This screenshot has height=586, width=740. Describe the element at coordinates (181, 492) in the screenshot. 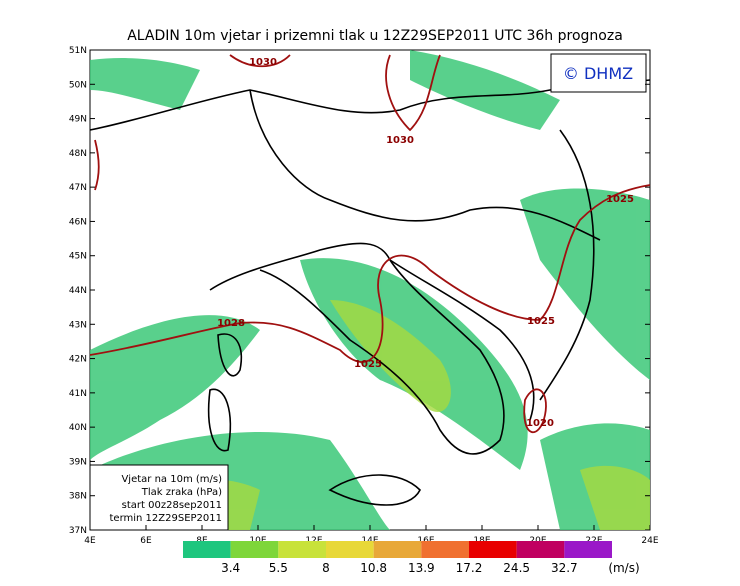

I see `legend-line: Tlak zraka (hPa)` at that location.